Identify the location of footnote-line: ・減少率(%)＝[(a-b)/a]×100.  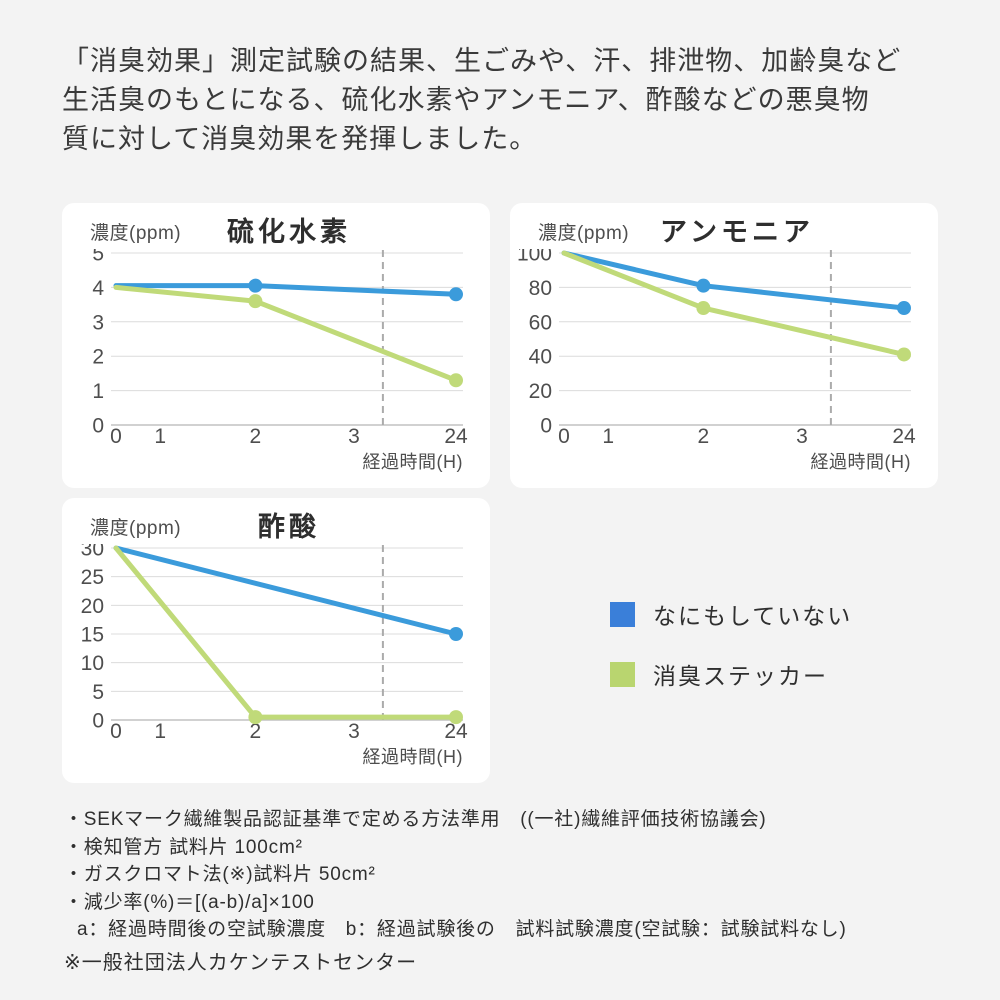
(189, 902).